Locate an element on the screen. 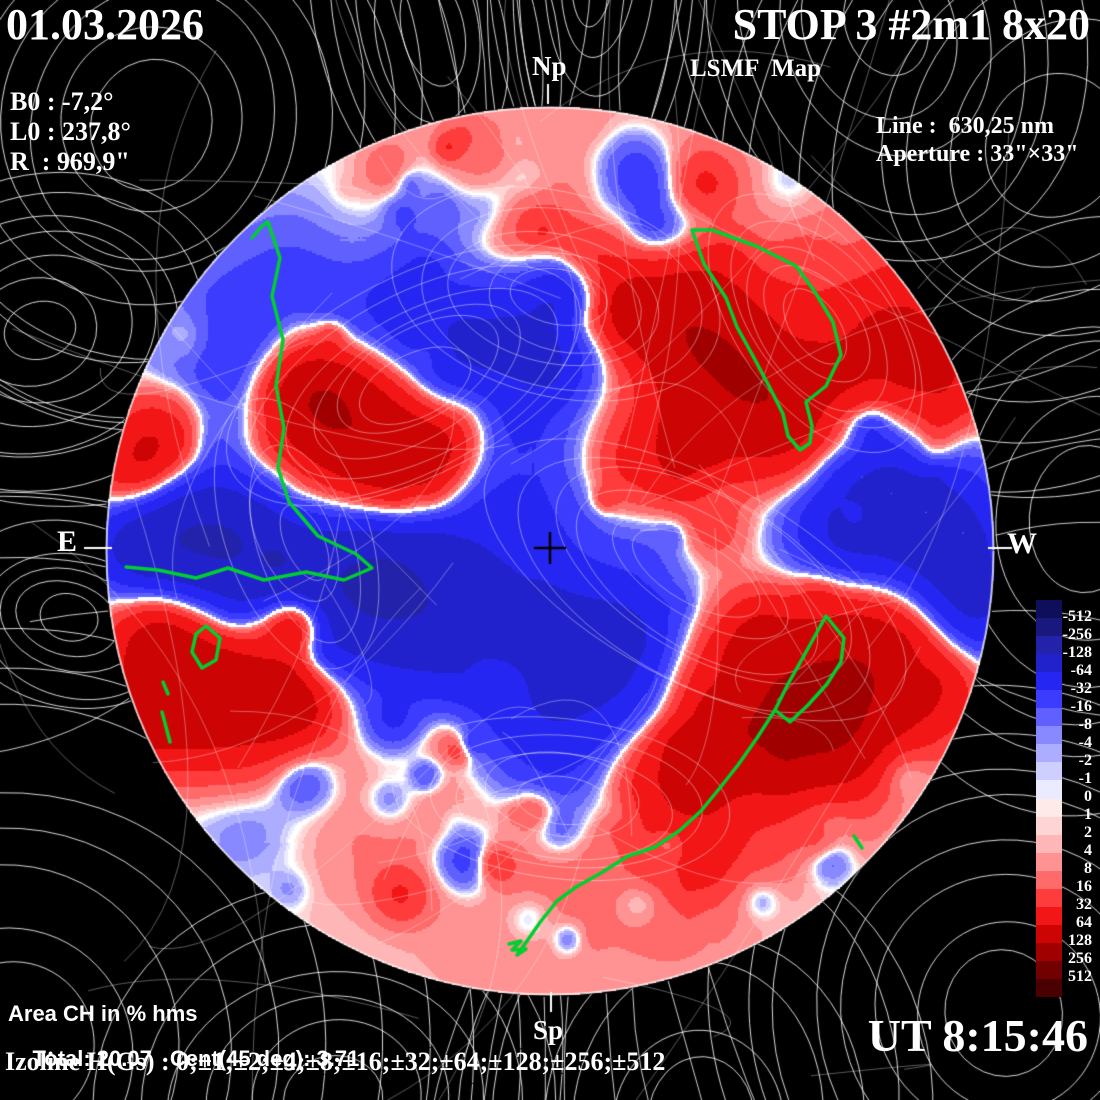 This screenshot has width=1100, height=1100. param-radius: R : 969,9" is located at coordinates (70, 161).